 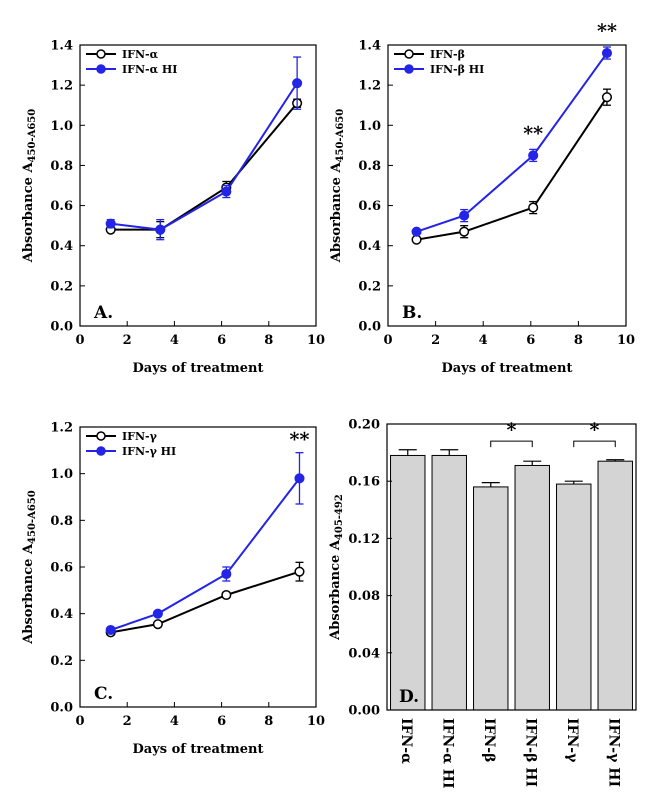 What do you see at coordinates (149, 69) in the screenshot?
I see `legend-label: IFN-α HI` at bounding box center [149, 69].